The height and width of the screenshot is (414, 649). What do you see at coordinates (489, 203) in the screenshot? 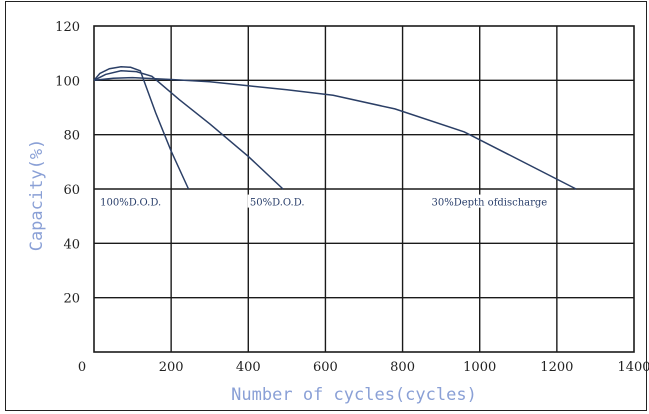
I see `series-annotation: 30%Depth ofdischarge` at bounding box center [489, 203].